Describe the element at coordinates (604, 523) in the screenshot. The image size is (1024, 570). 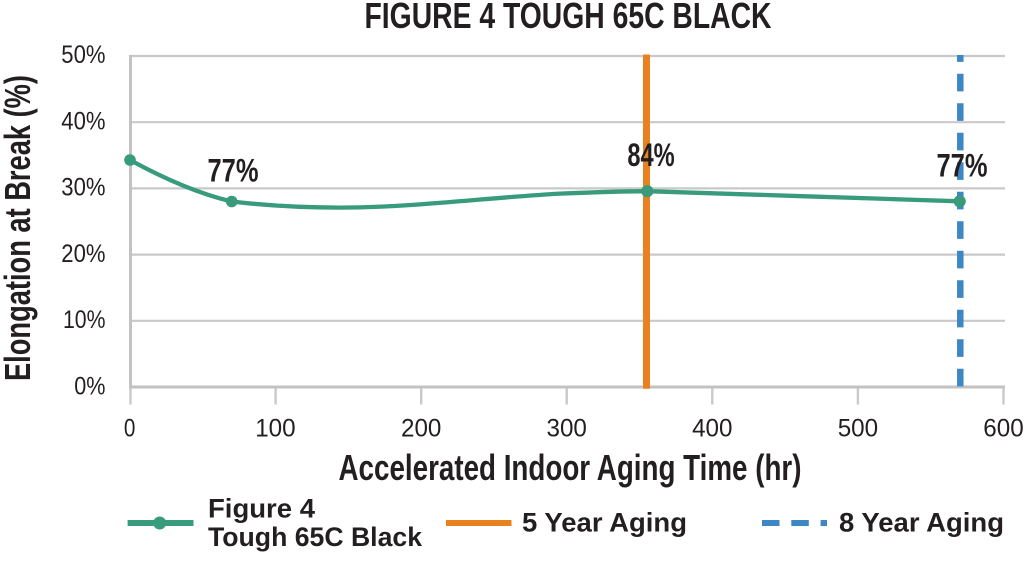
I see `svg-text: 5 Year Aging` at that location.